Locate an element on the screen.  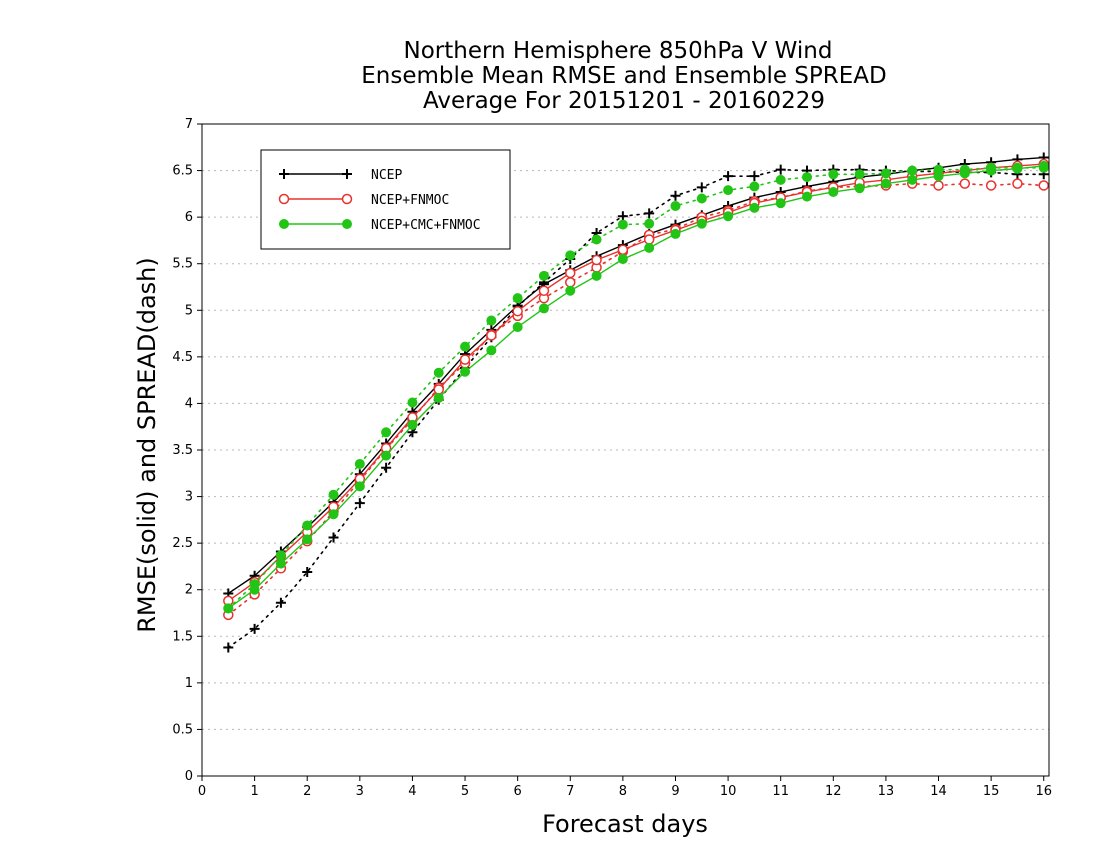
y-tick-label: 3 is located at coordinates (189, 497).